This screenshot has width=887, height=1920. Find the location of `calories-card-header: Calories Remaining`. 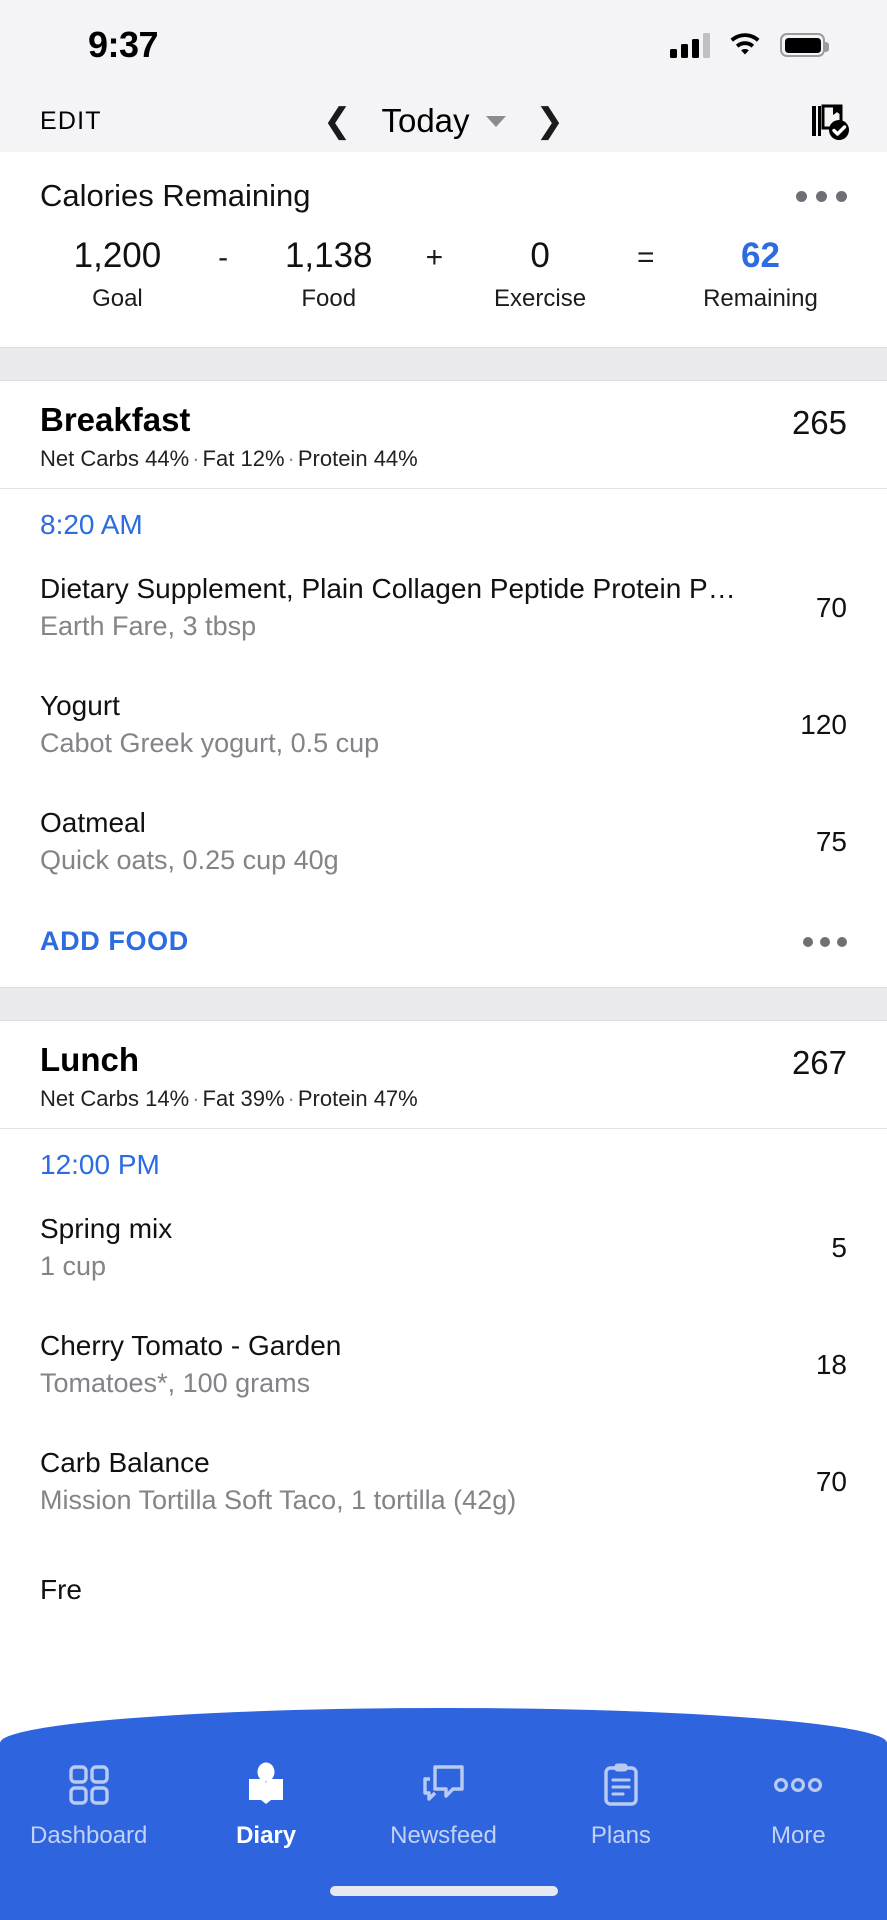

calories-card-header: Calories Remaining is located at coordinates (443, 196).